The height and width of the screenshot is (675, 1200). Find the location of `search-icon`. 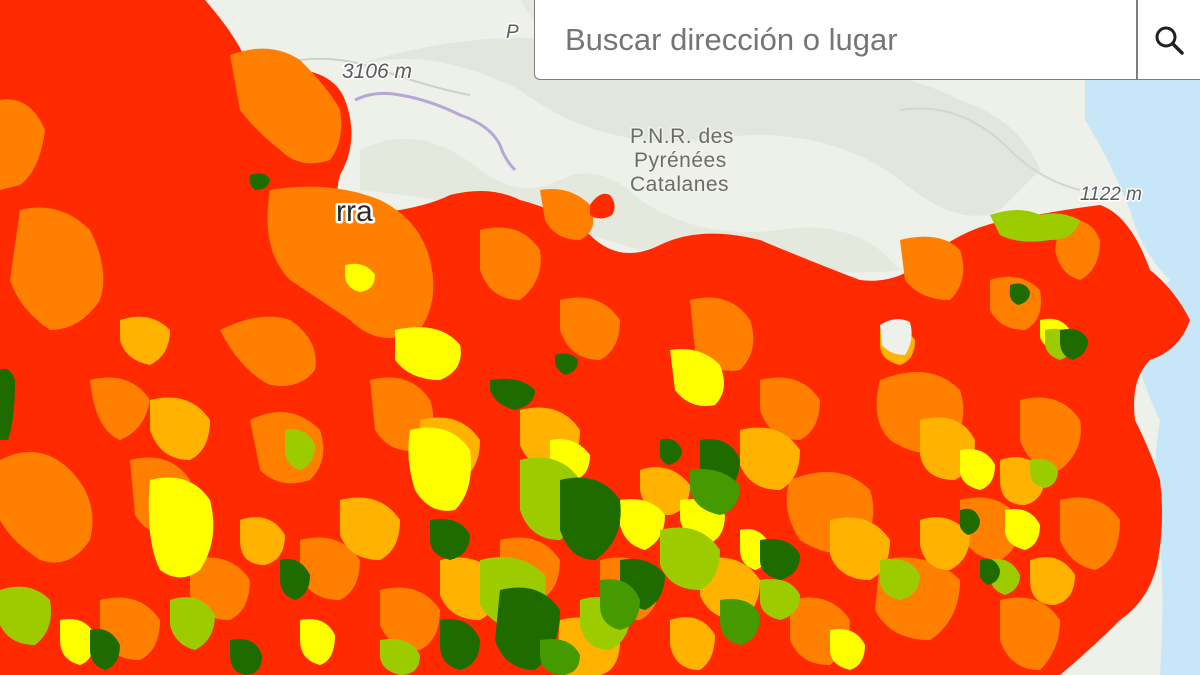

search-icon is located at coordinates (1169, 40).